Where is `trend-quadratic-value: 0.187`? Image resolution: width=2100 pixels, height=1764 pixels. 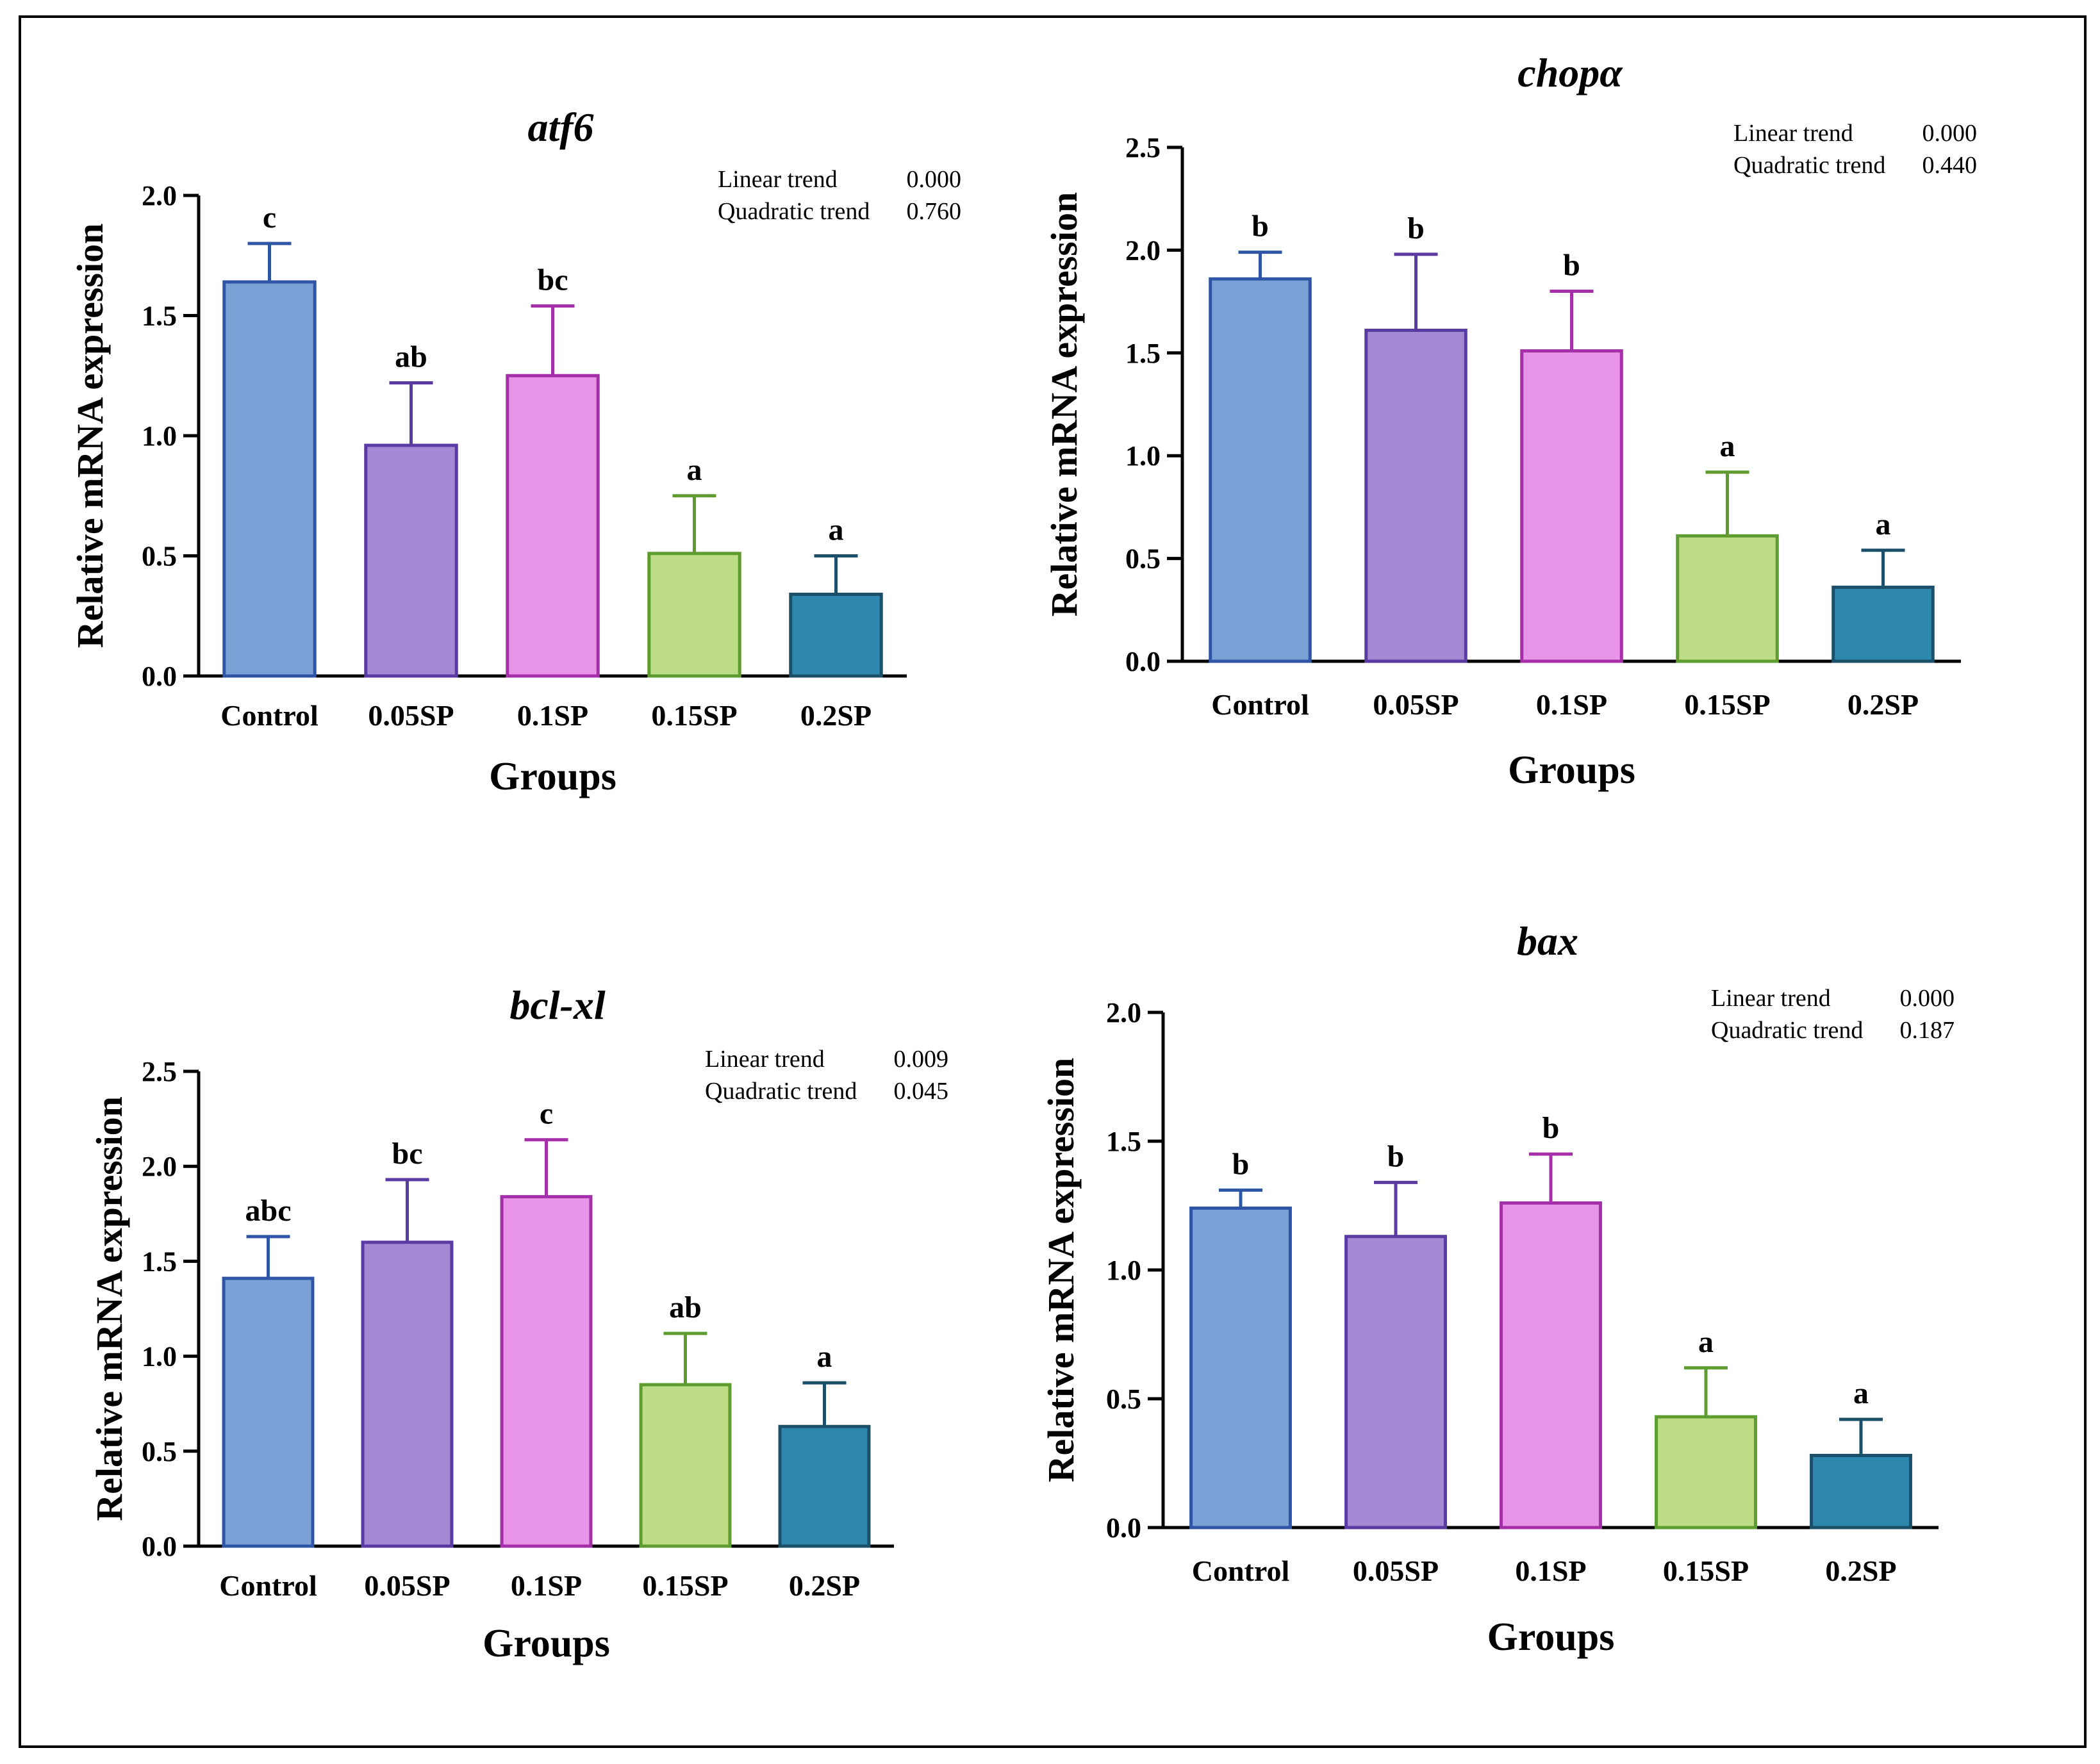
trend-quadratic-value: 0.187 is located at coordinates (1928, 1030).